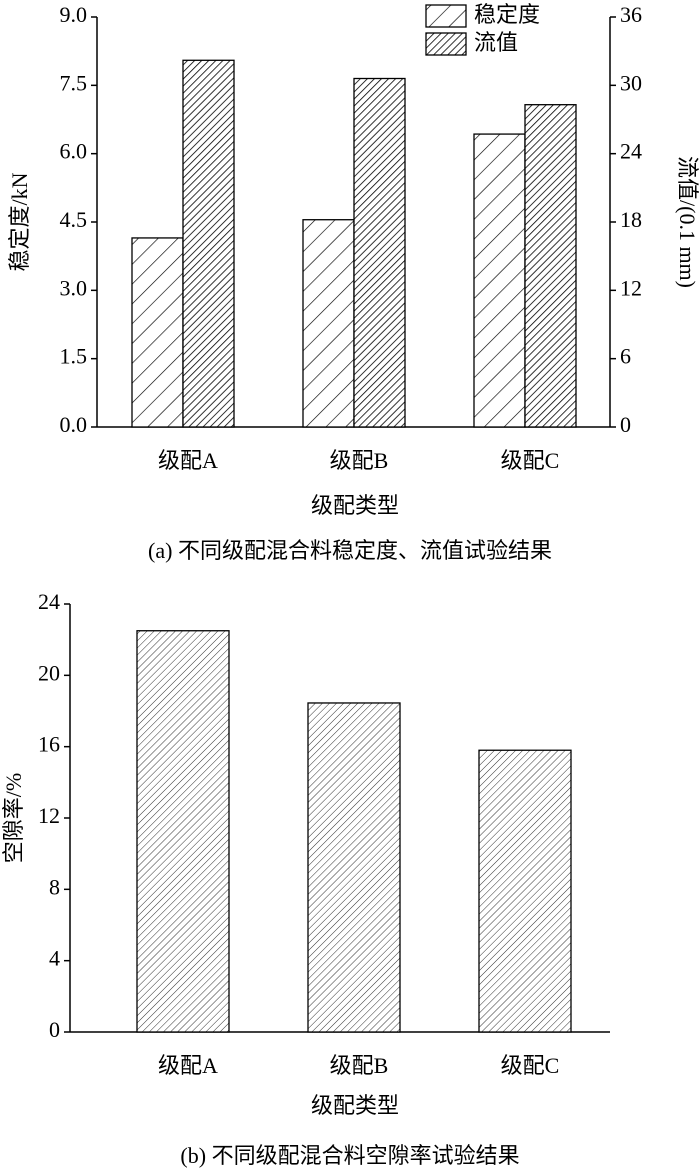  I want to click on y-tick-label: 1.5, so click(74, 356).